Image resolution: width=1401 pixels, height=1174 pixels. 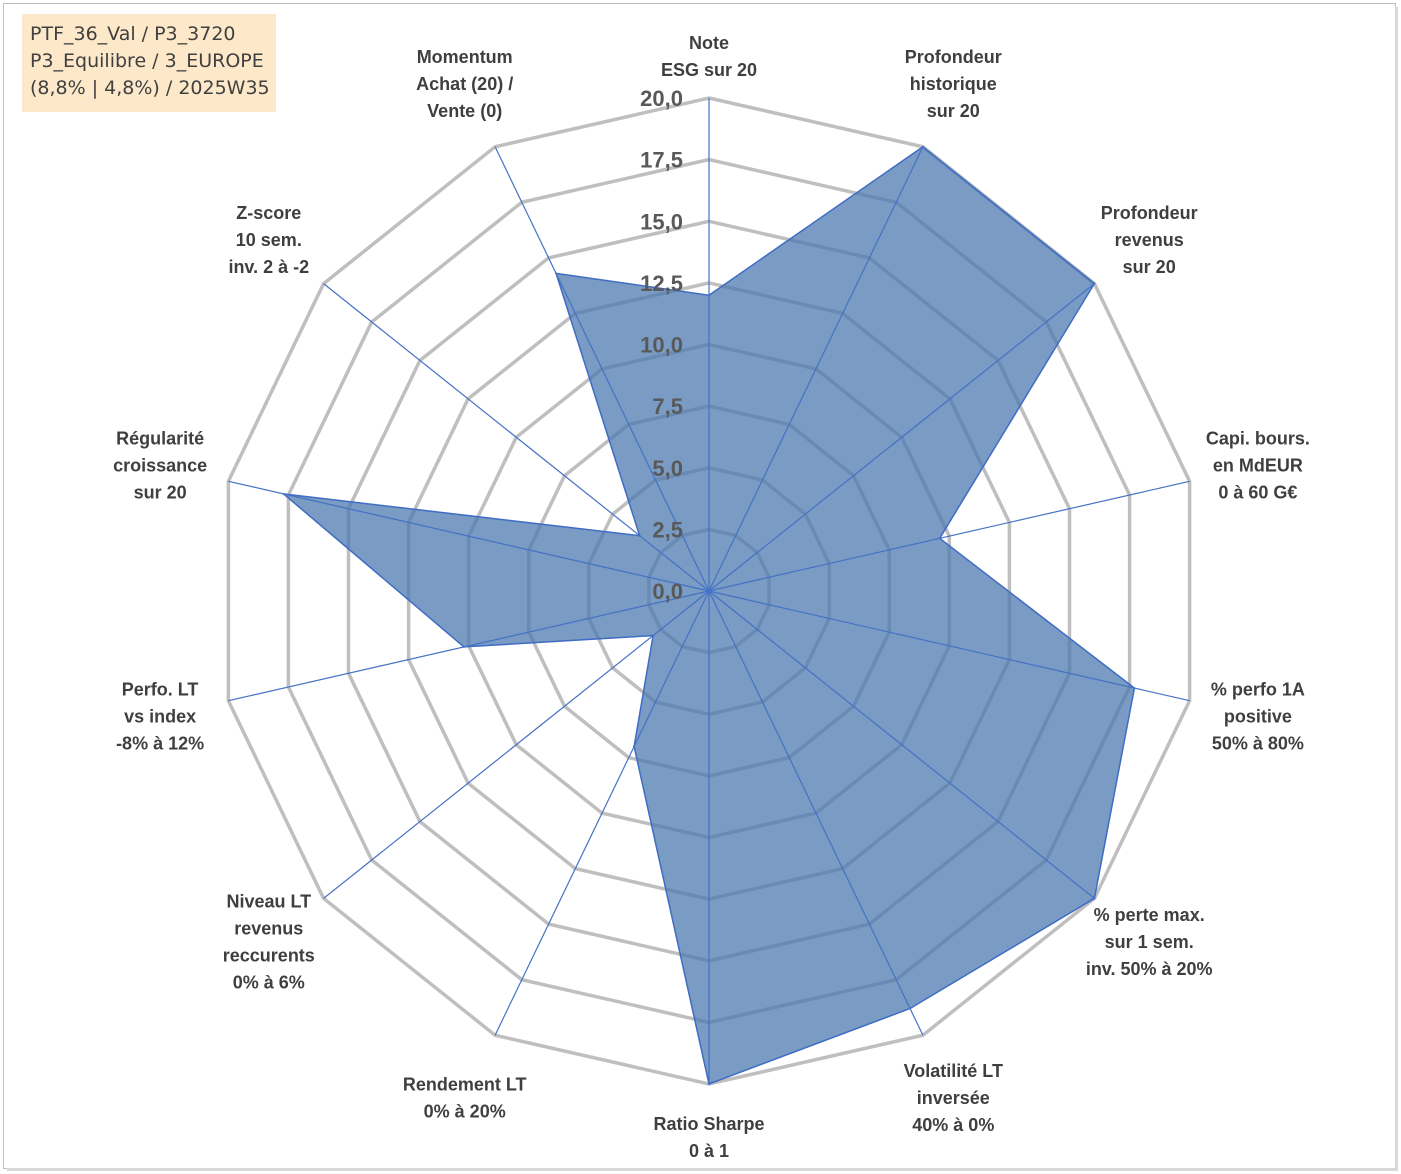 I want to click on axis-label: Profondeur historique sur 20, so click(x=953, y=84).